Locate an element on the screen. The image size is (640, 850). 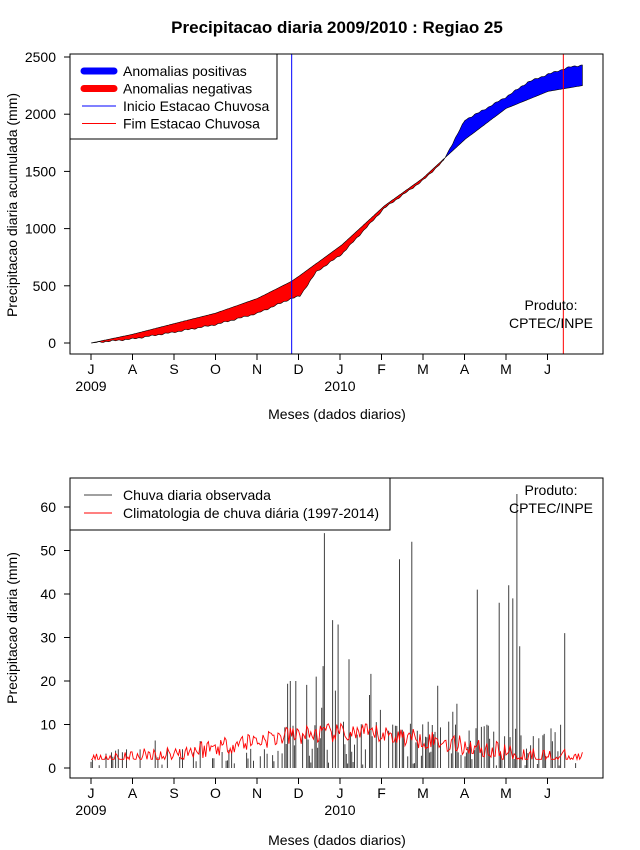
y-tick-label: 10 is located at coordinates (48, 725).